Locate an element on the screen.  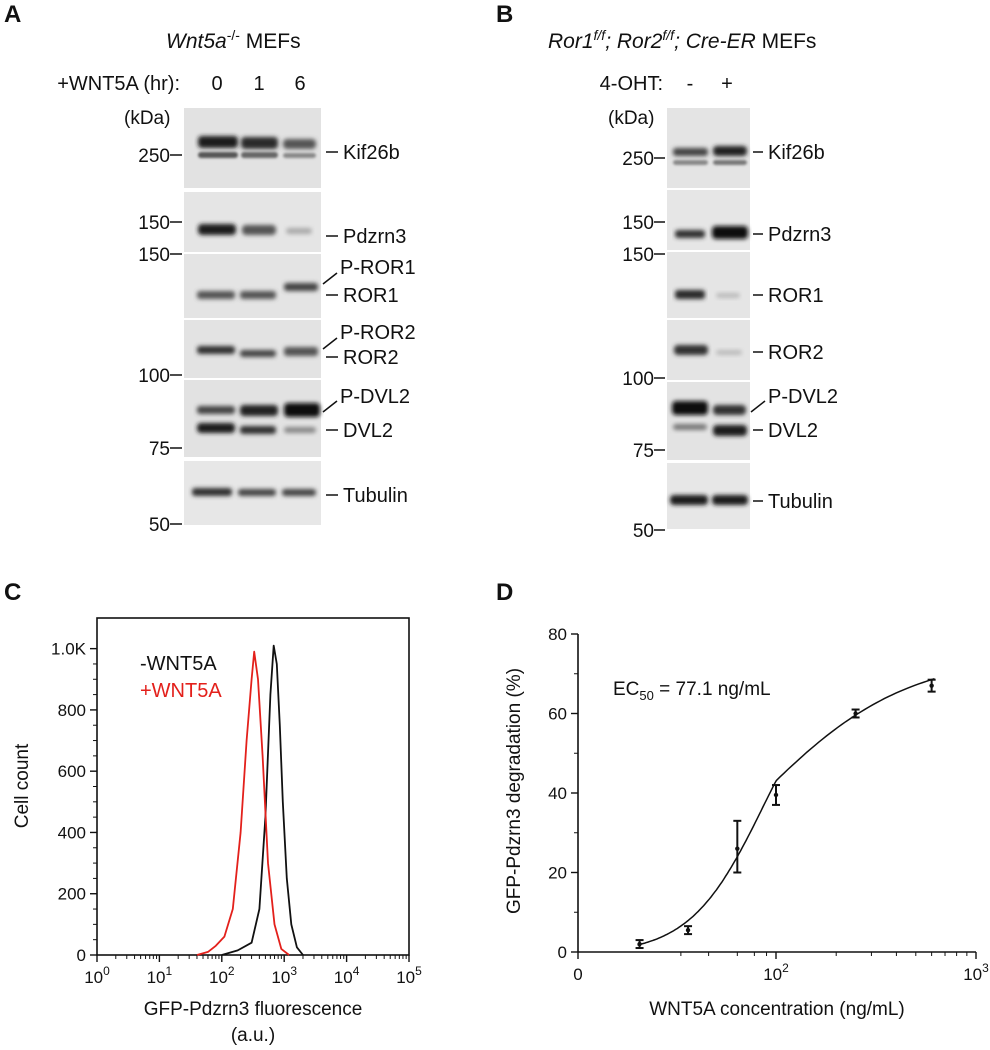
panel-d-points is located at coordinates (785, 814).